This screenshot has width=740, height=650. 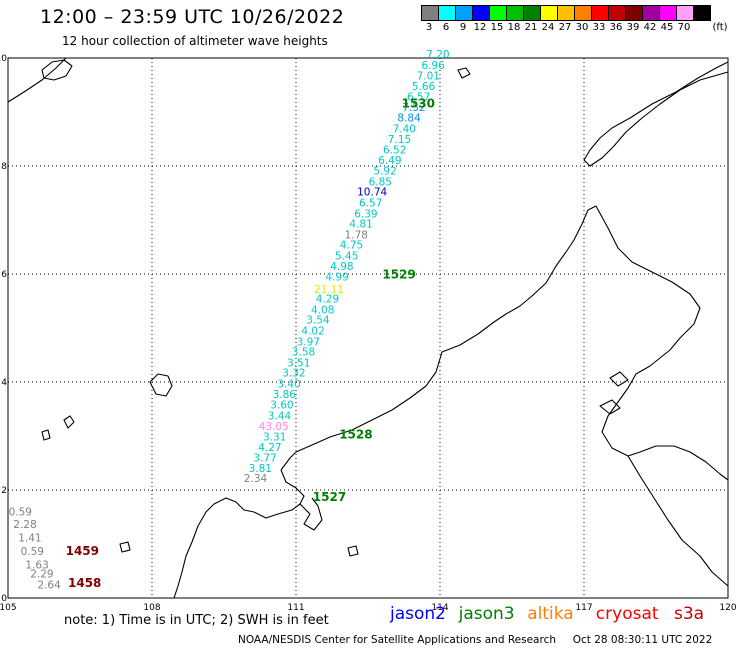 What do you see at coordinates (656, 114) in the screenshot?
I see `palawan-coast` at bounding box center [656, 114].